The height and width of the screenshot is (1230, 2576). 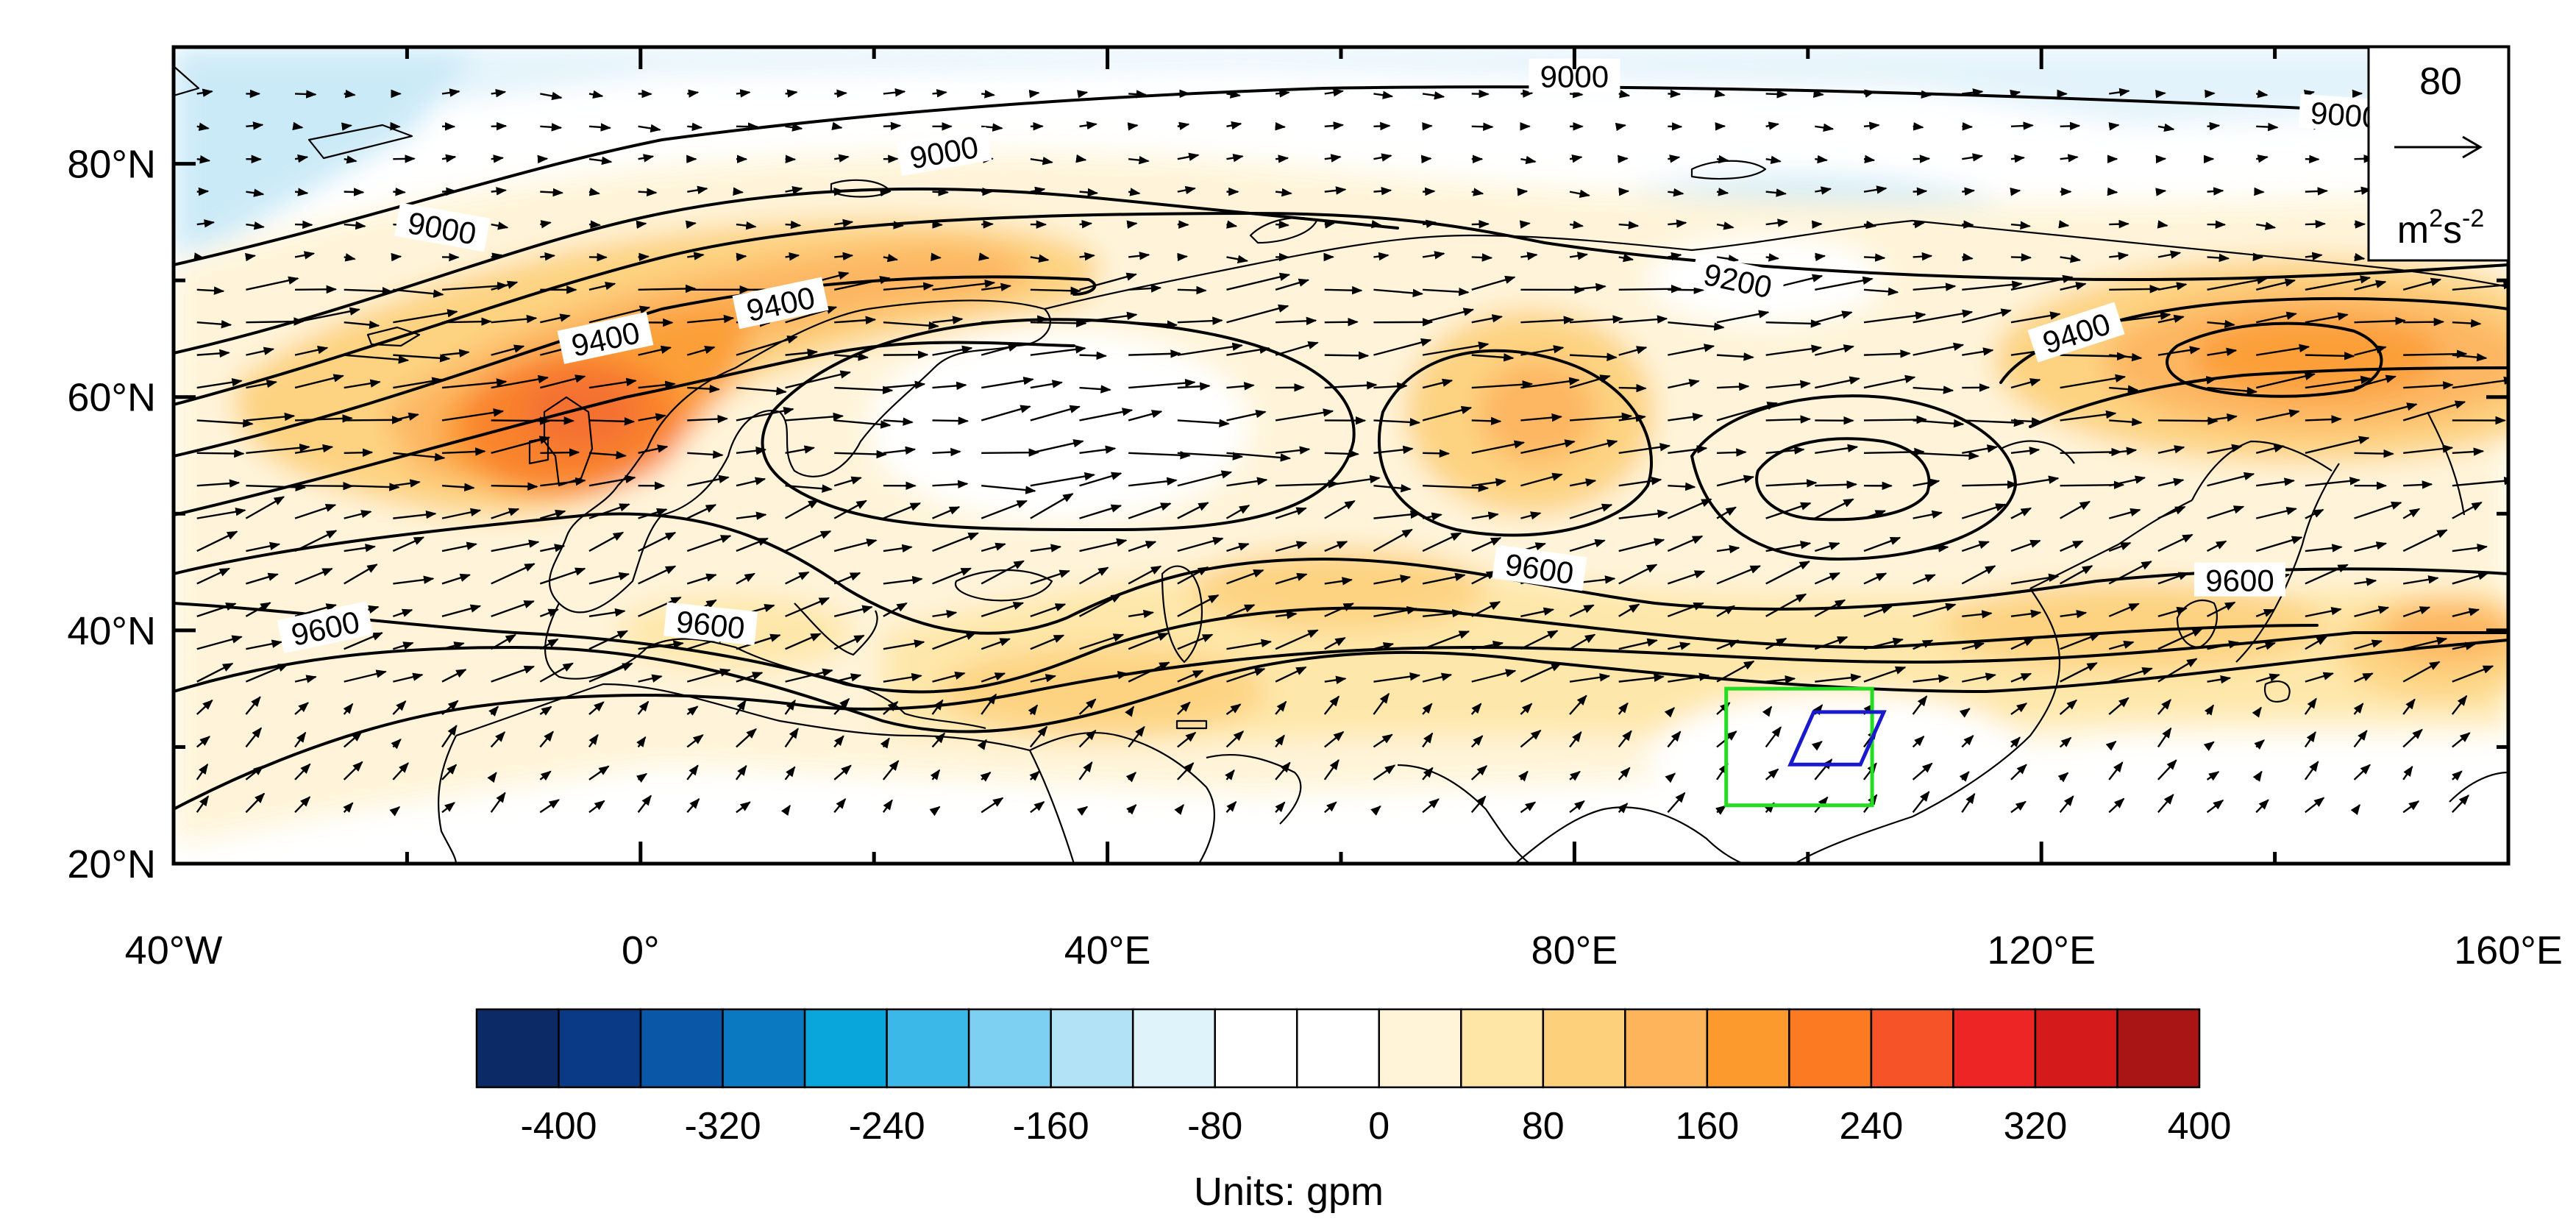 What do you see at coordinates (2041, 950) in the screenshot?
I see `x-tick-label: 120°E` at bounding box center [2041, 950].